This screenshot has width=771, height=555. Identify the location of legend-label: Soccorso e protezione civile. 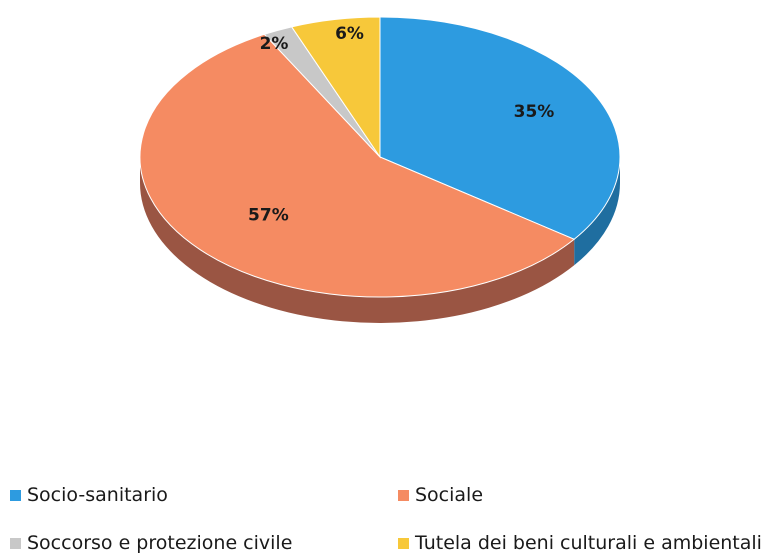
(160, 543).